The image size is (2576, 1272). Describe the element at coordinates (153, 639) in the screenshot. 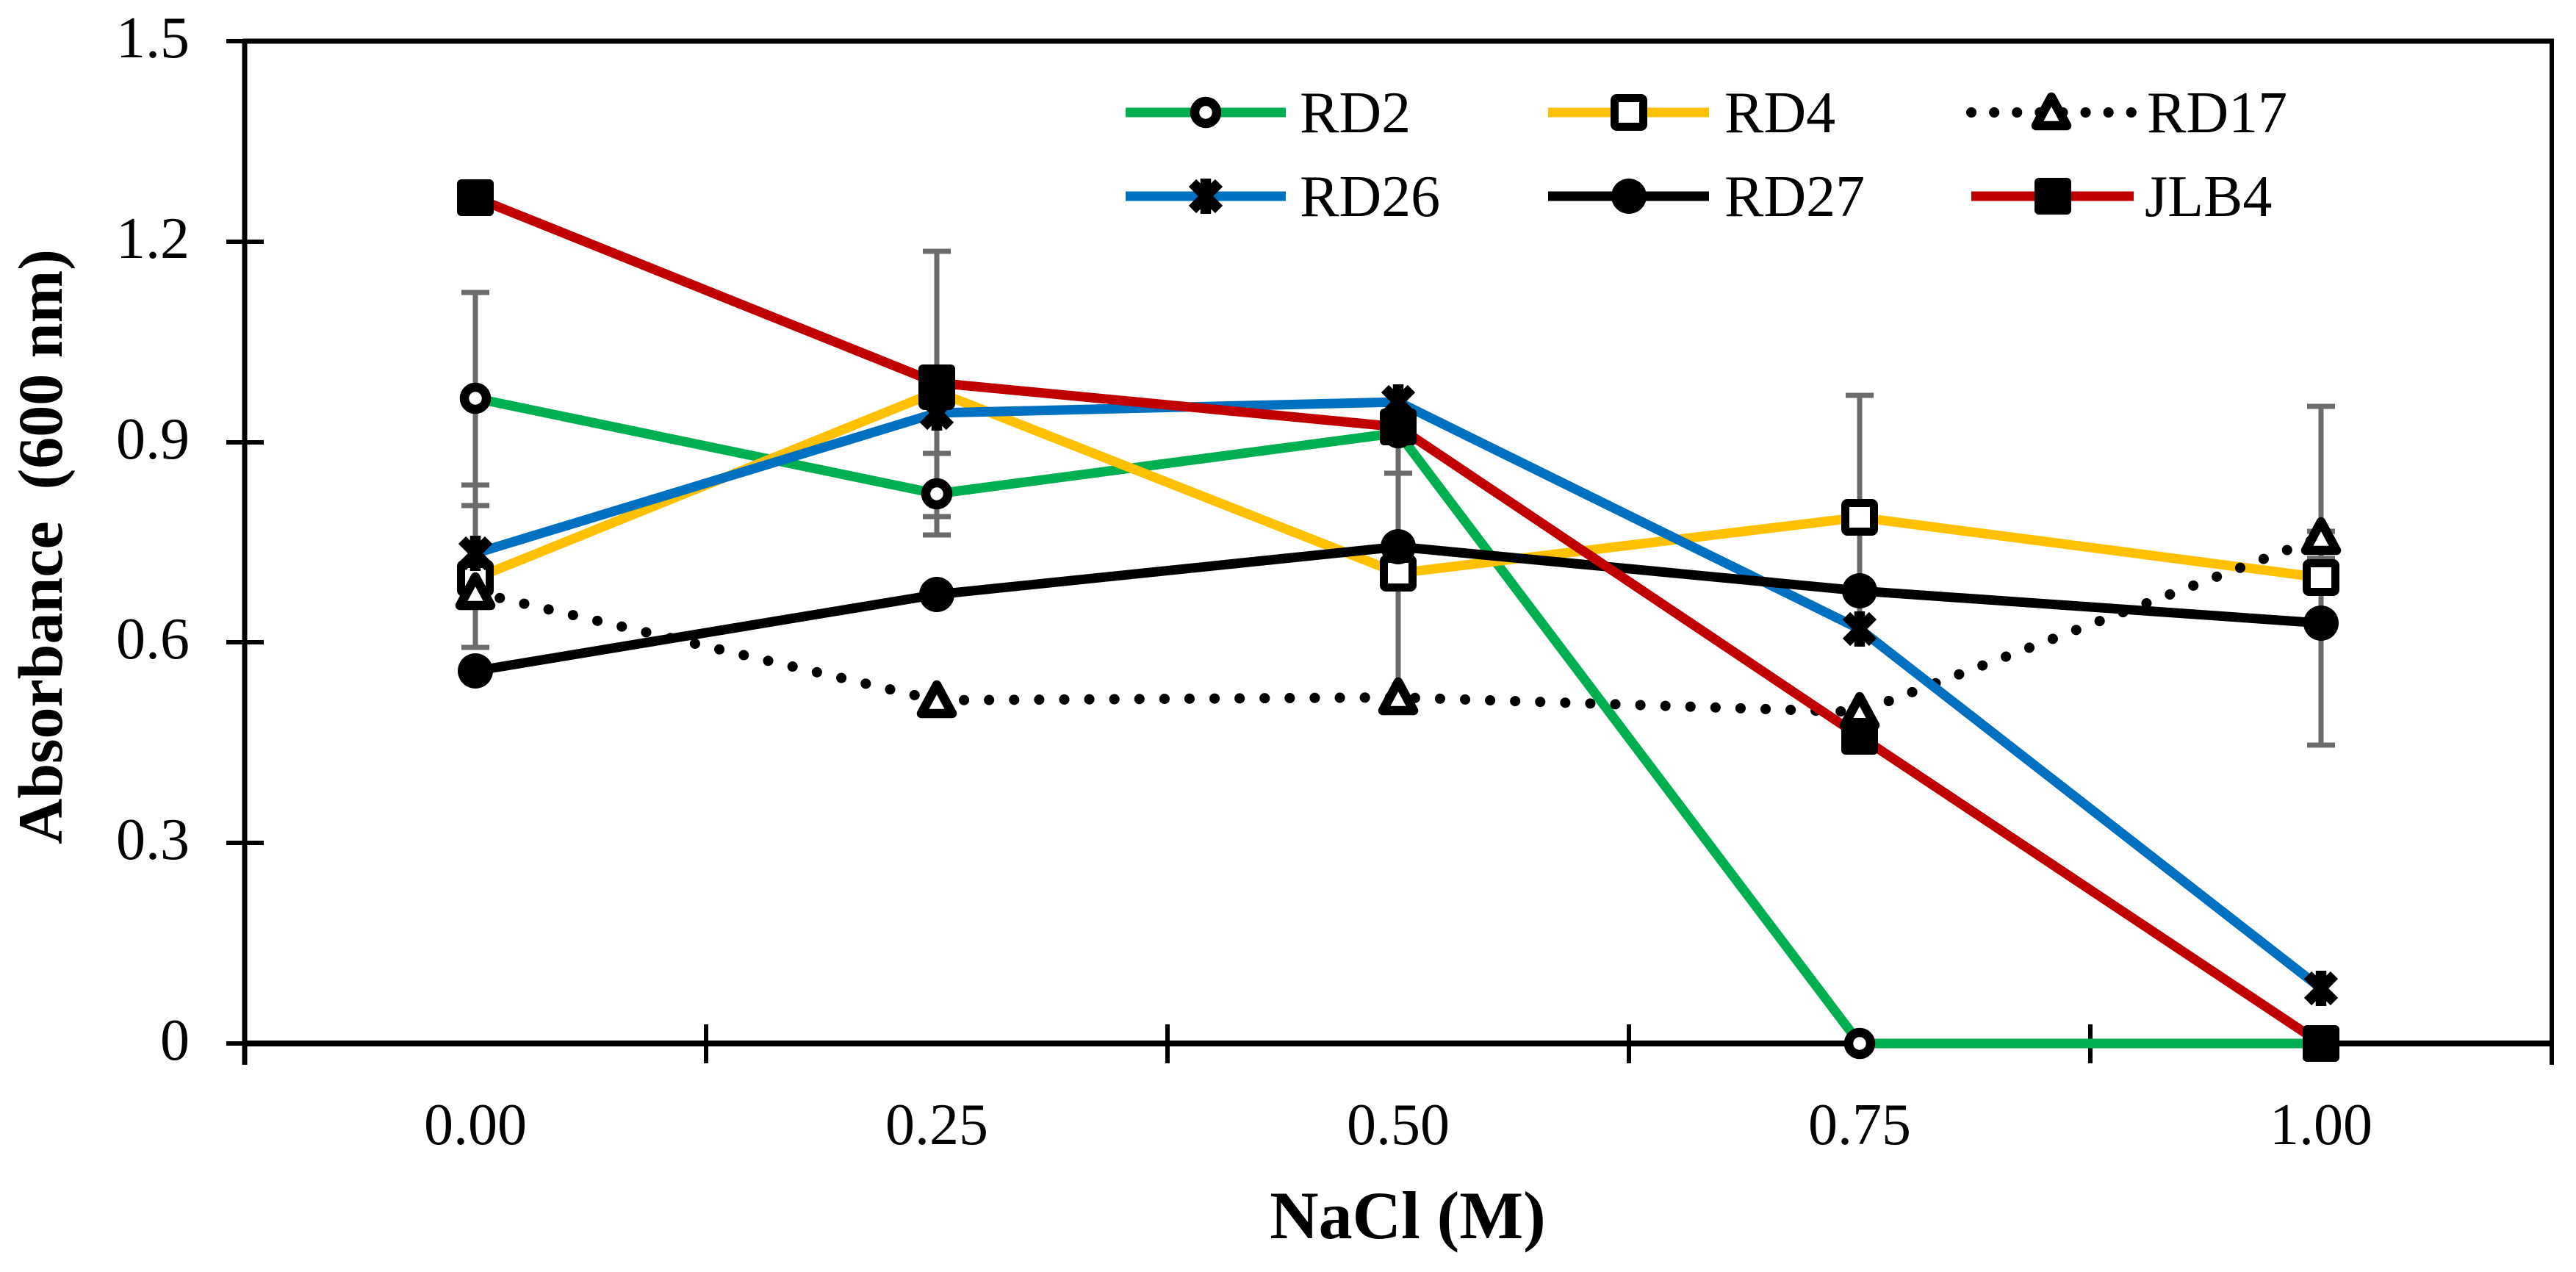

I see `svg-text: 0.6` at that location.